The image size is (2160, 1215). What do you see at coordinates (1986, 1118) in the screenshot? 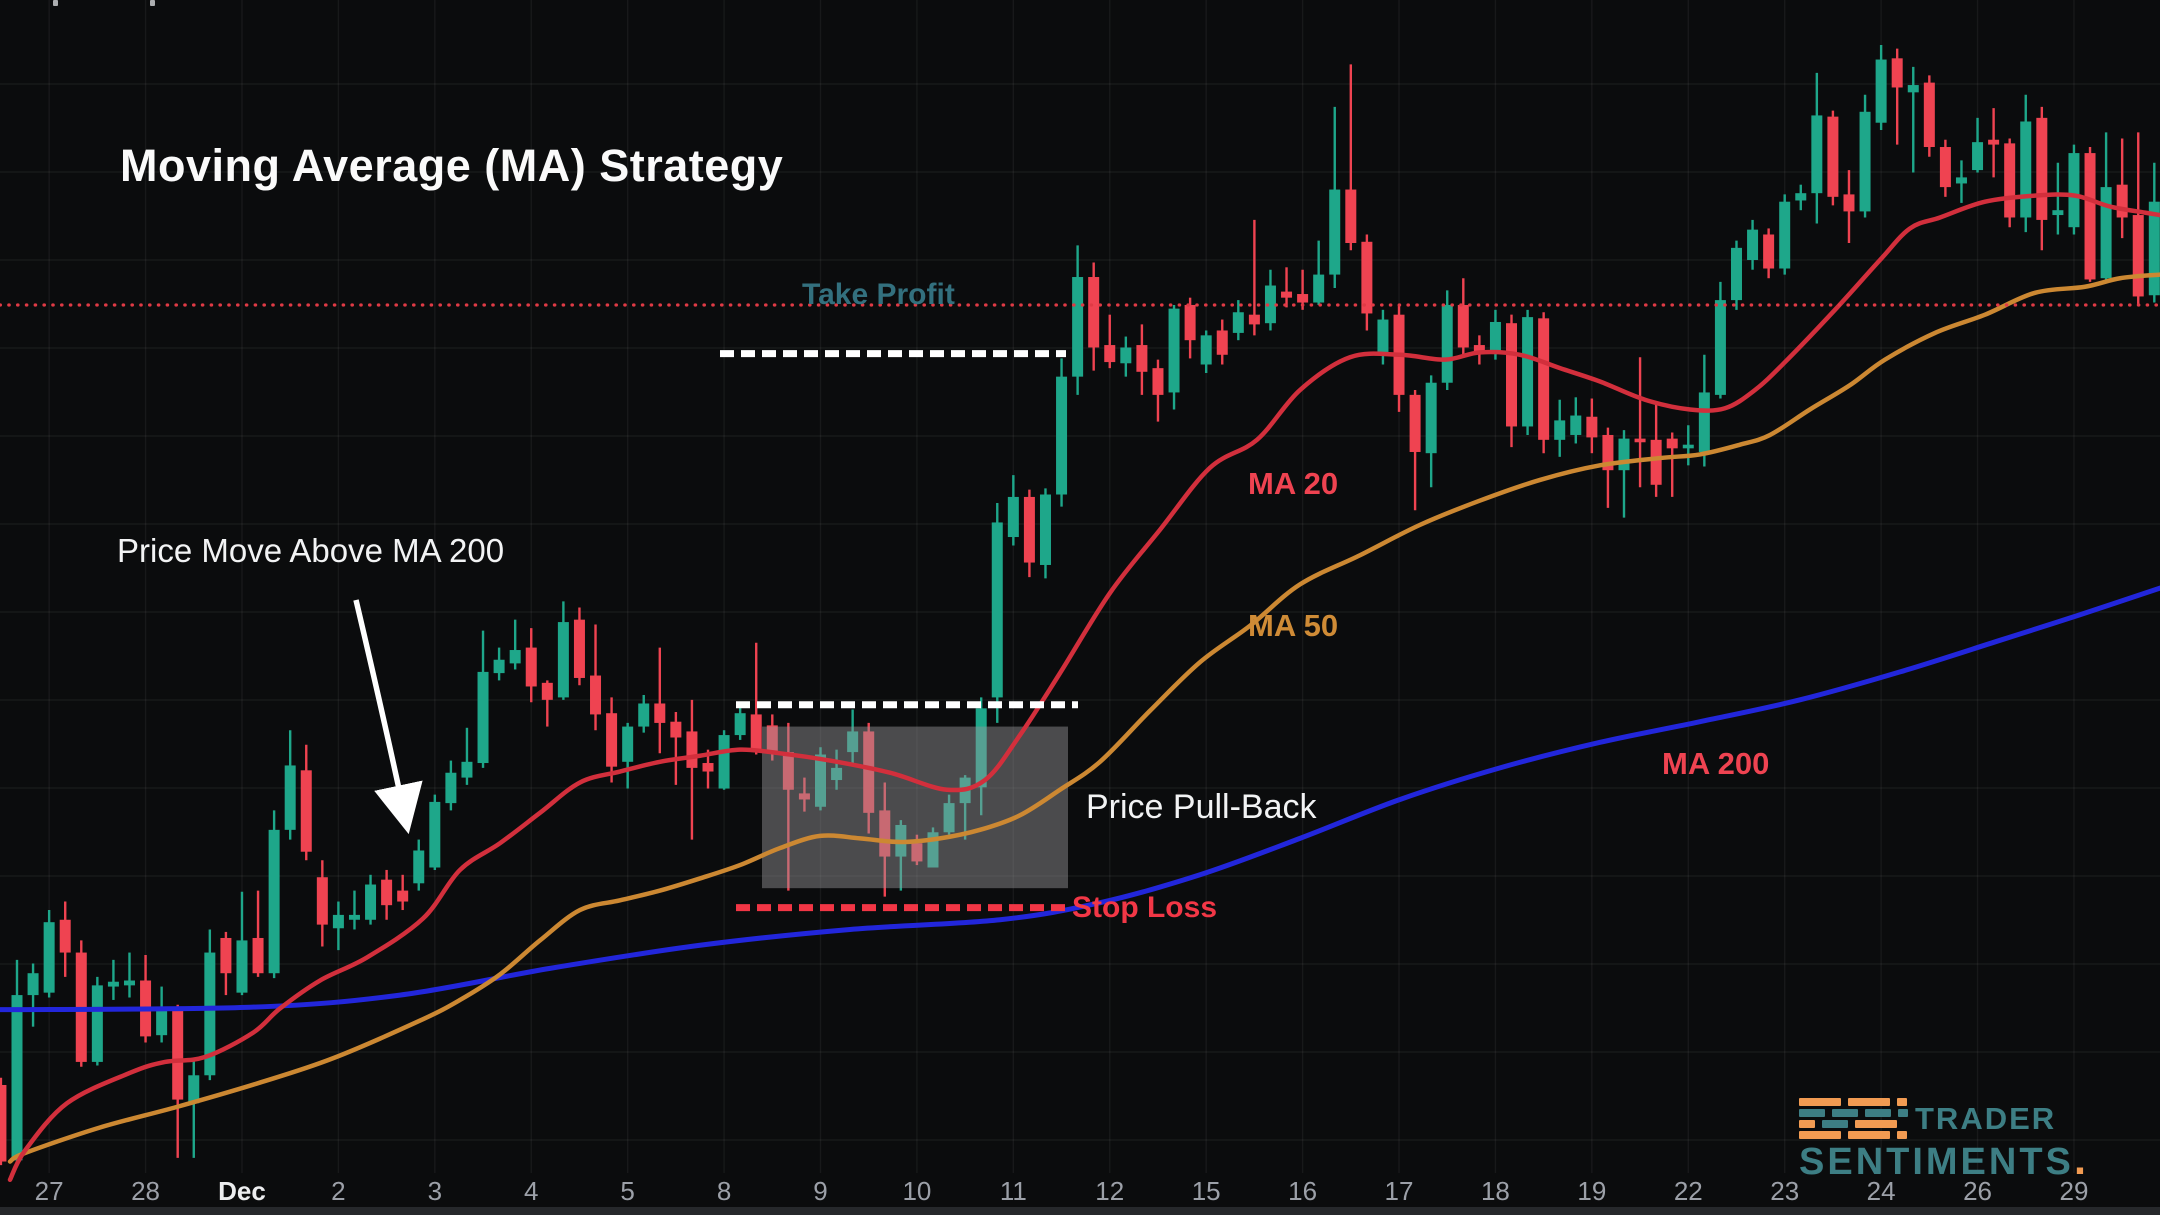
I see `logo-word-trader: TRADER` at bounding box center [1986, 1118].